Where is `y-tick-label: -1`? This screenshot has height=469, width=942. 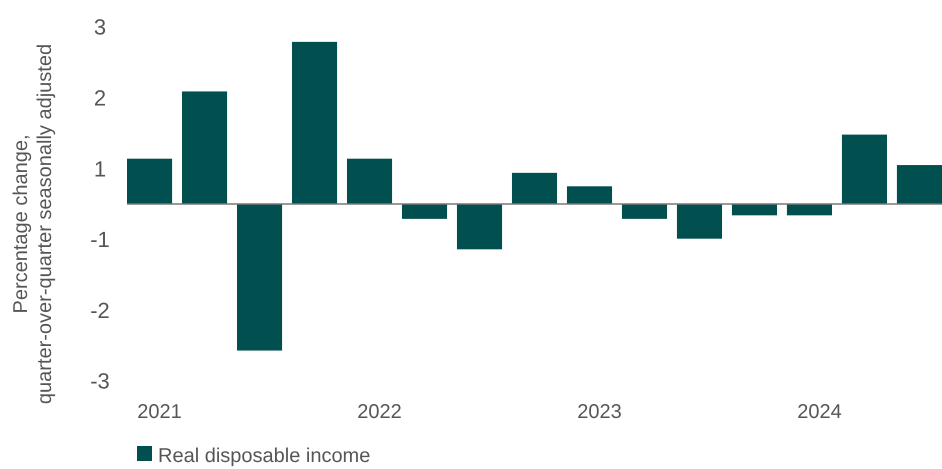
y-tick-label: -1 is located at coordinates (100, 239).